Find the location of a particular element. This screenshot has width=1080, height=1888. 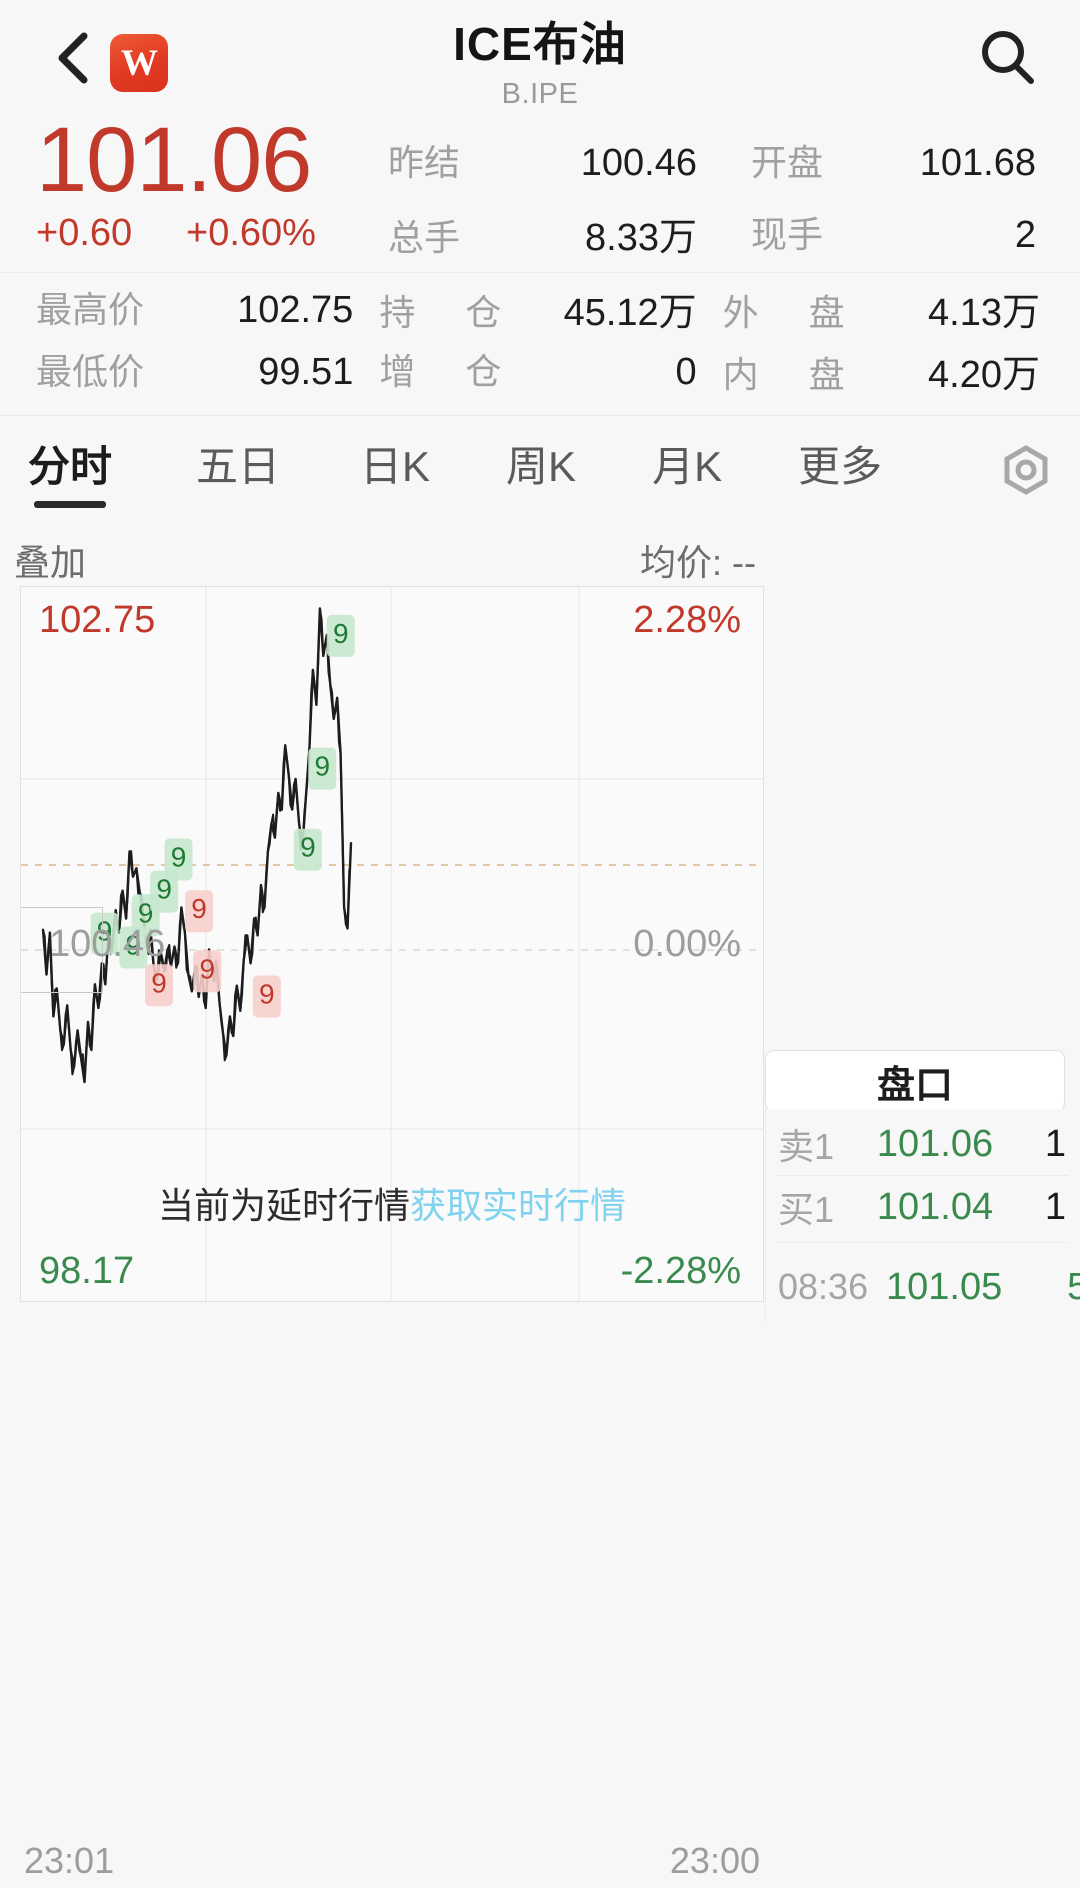

trade-time: 08:36 is located at coordinates (823, 1286).